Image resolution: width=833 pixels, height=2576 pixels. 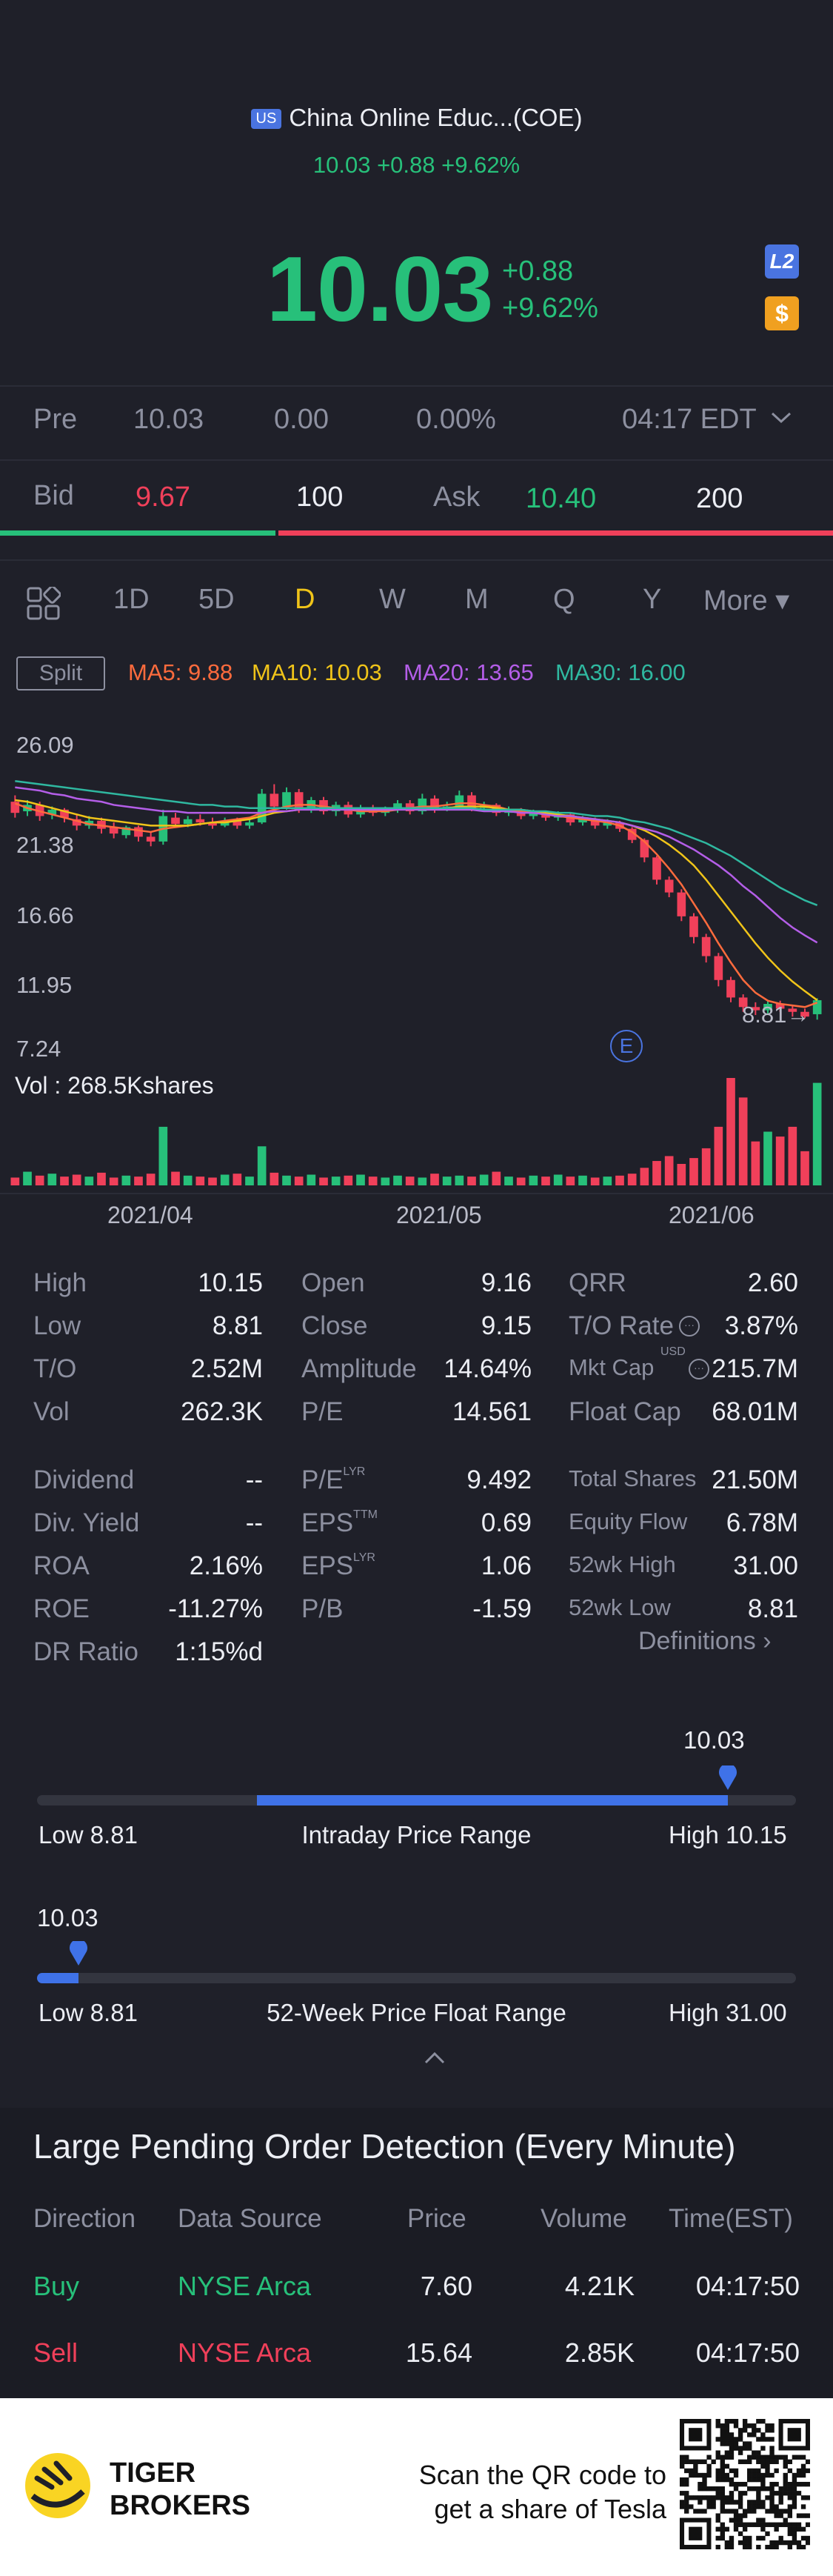 What do you see at coordinates (773, 1608) in the screenshot?
I see `stat-value: 8.81` at bounding box center [773, 1608].